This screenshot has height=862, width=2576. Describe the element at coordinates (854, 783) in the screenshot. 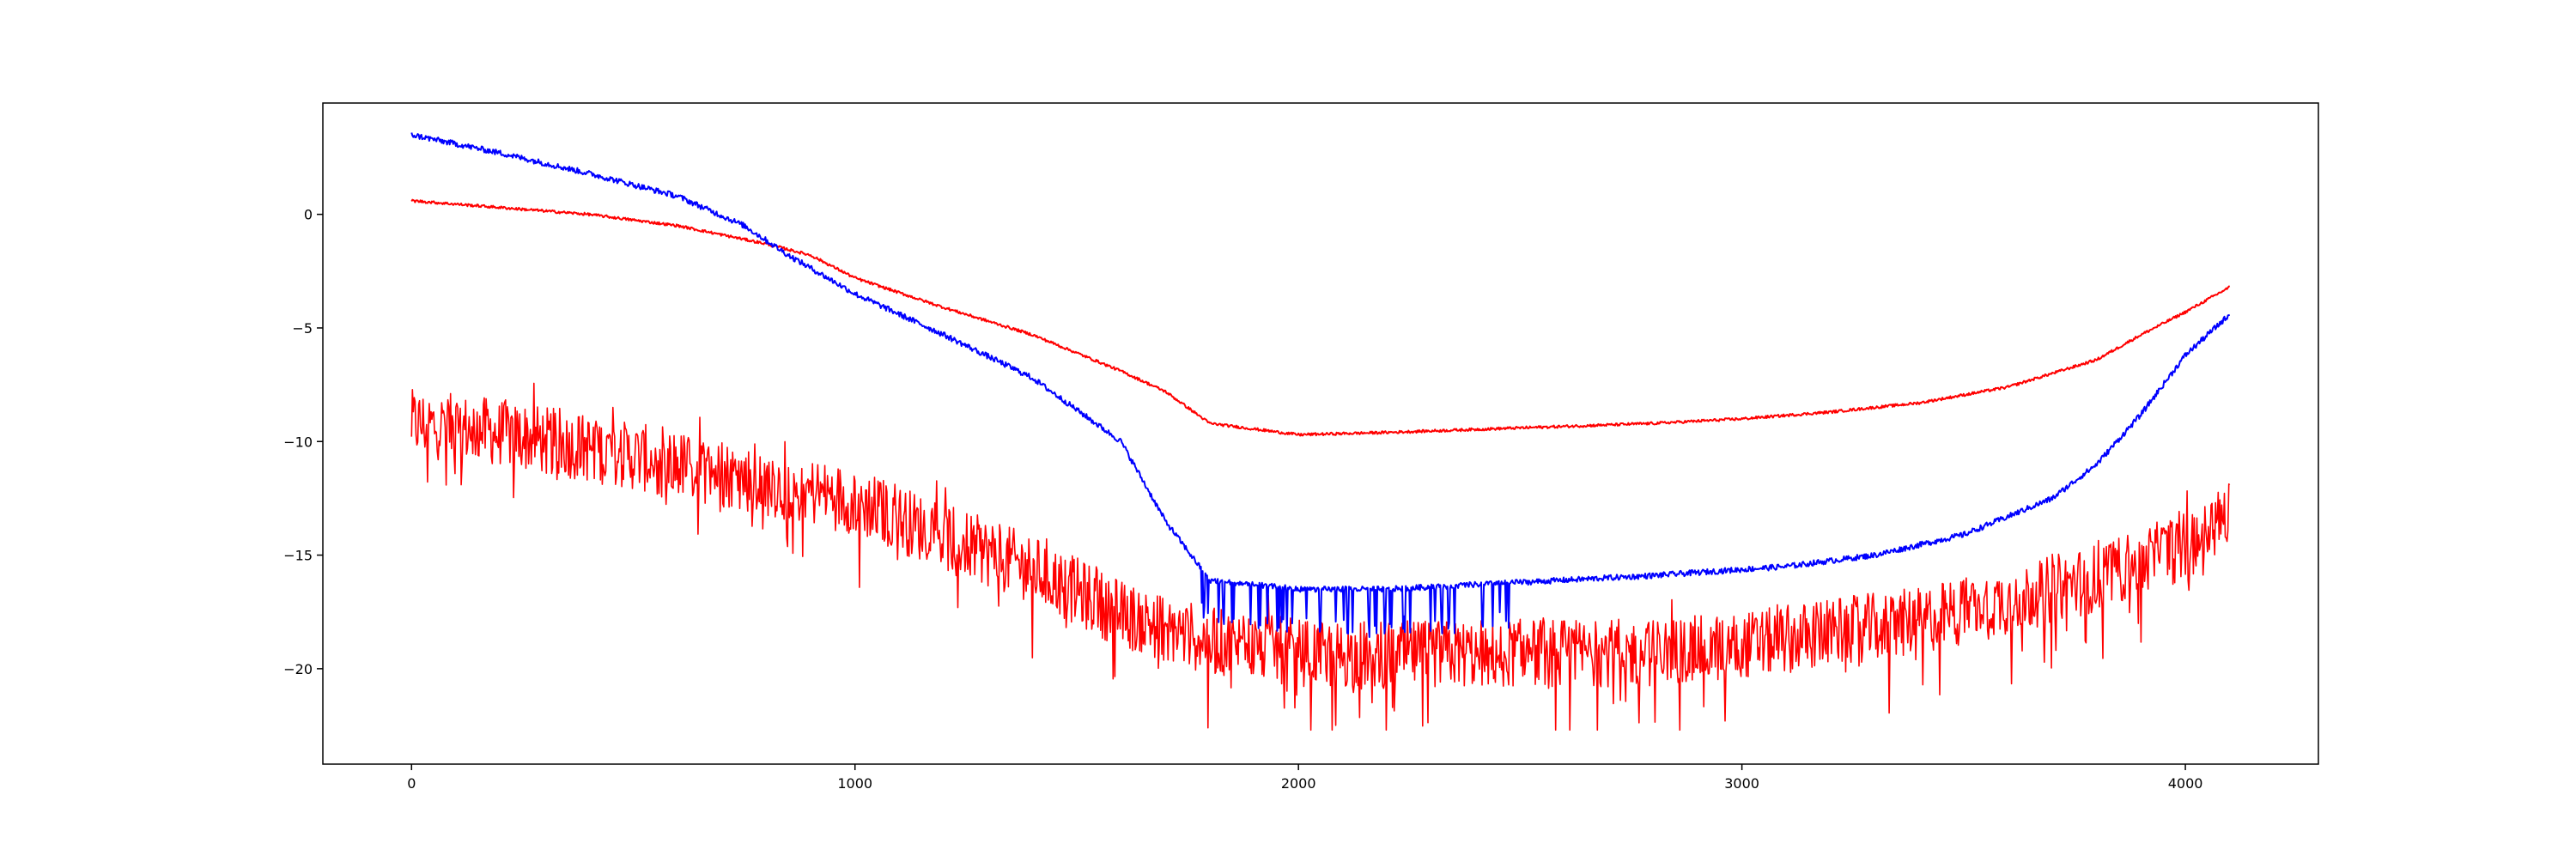

I see `x-tick-label: 1000` at that location.